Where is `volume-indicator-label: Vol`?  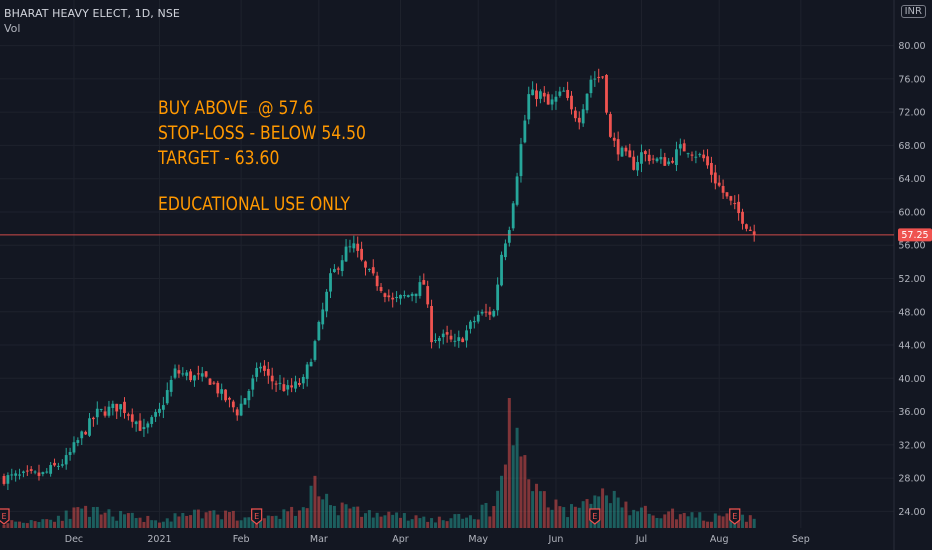 volume-indicator-label: Vol is located at coordinates (12, 28).